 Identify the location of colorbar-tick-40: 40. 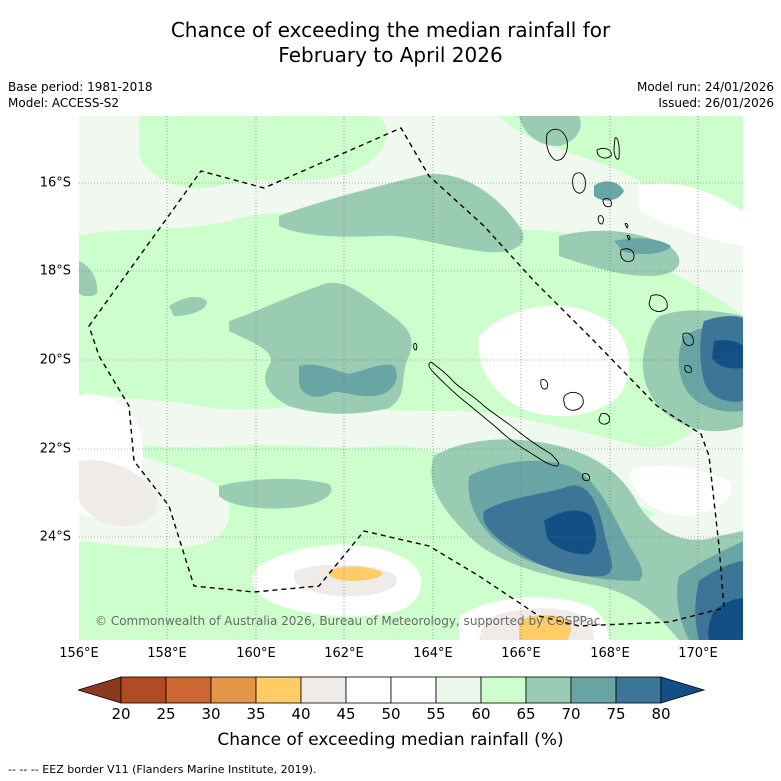
(301, 714).